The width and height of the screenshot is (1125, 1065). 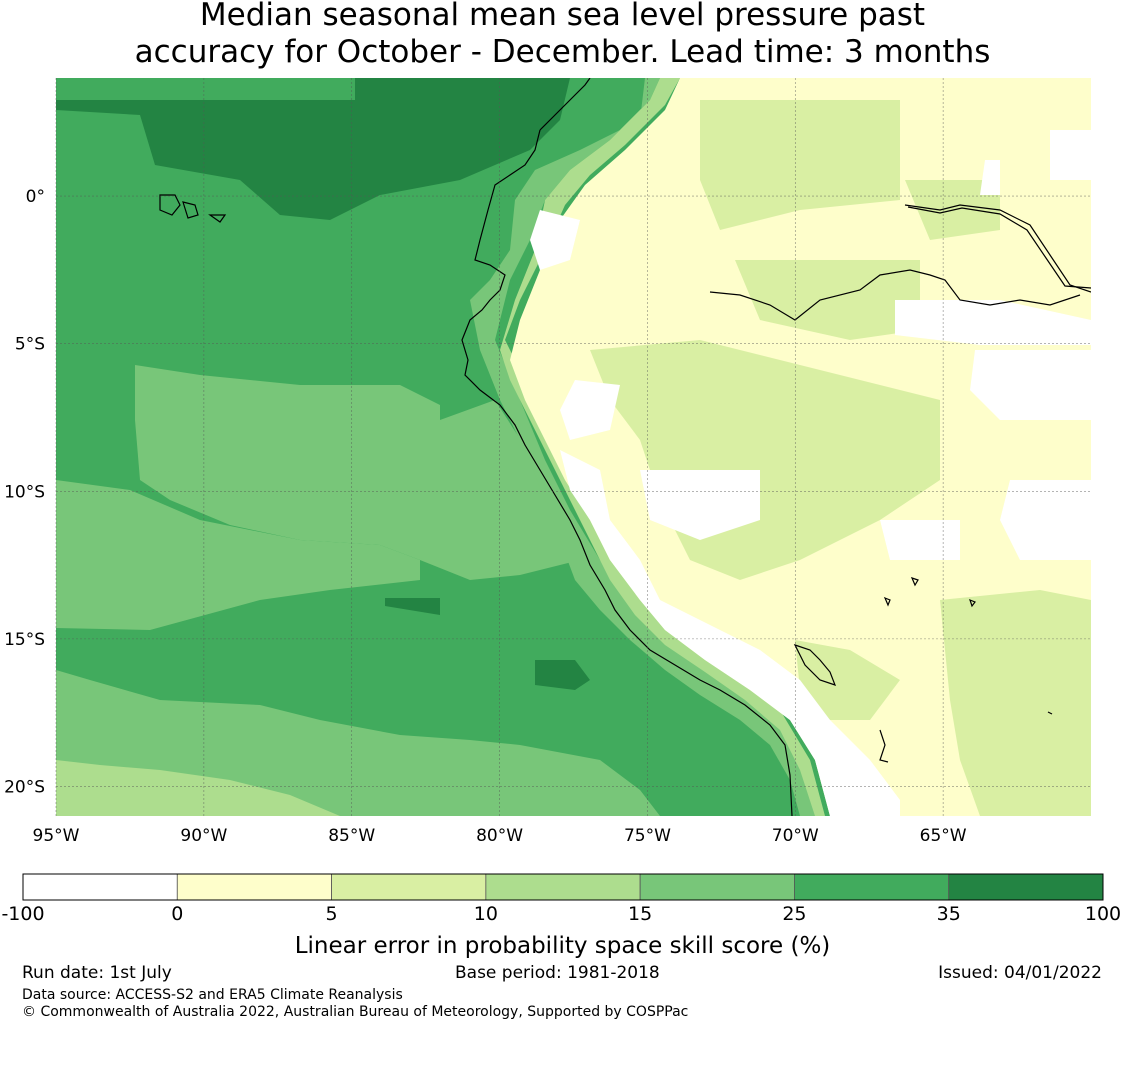 What do you see at coordinates (920, 540) in the screenshot?
I see `skill-region-below-0-h` at bounding box center [920, 540].